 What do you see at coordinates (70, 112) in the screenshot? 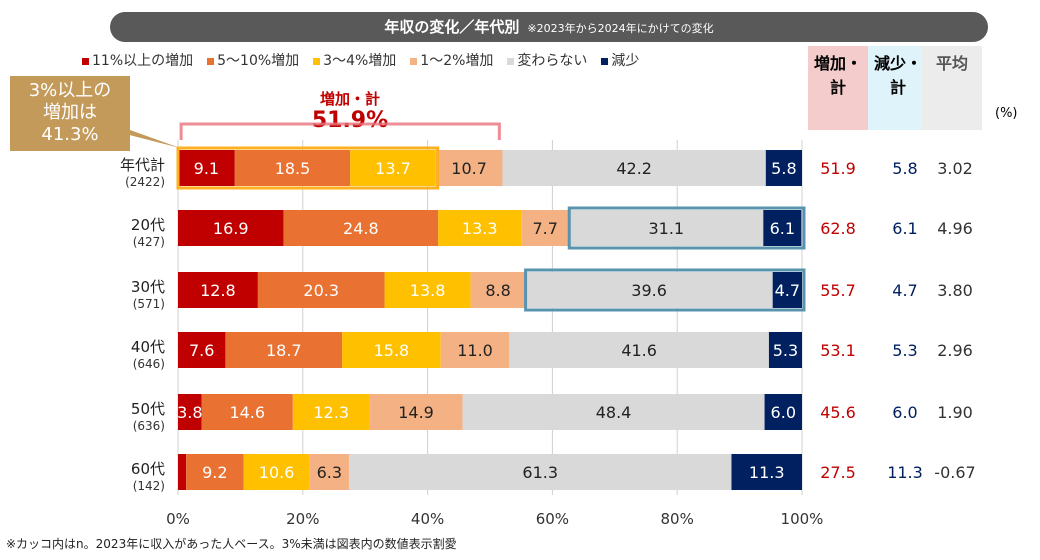
I see `callout-line: 増加は` at bounding box center [70, 112].